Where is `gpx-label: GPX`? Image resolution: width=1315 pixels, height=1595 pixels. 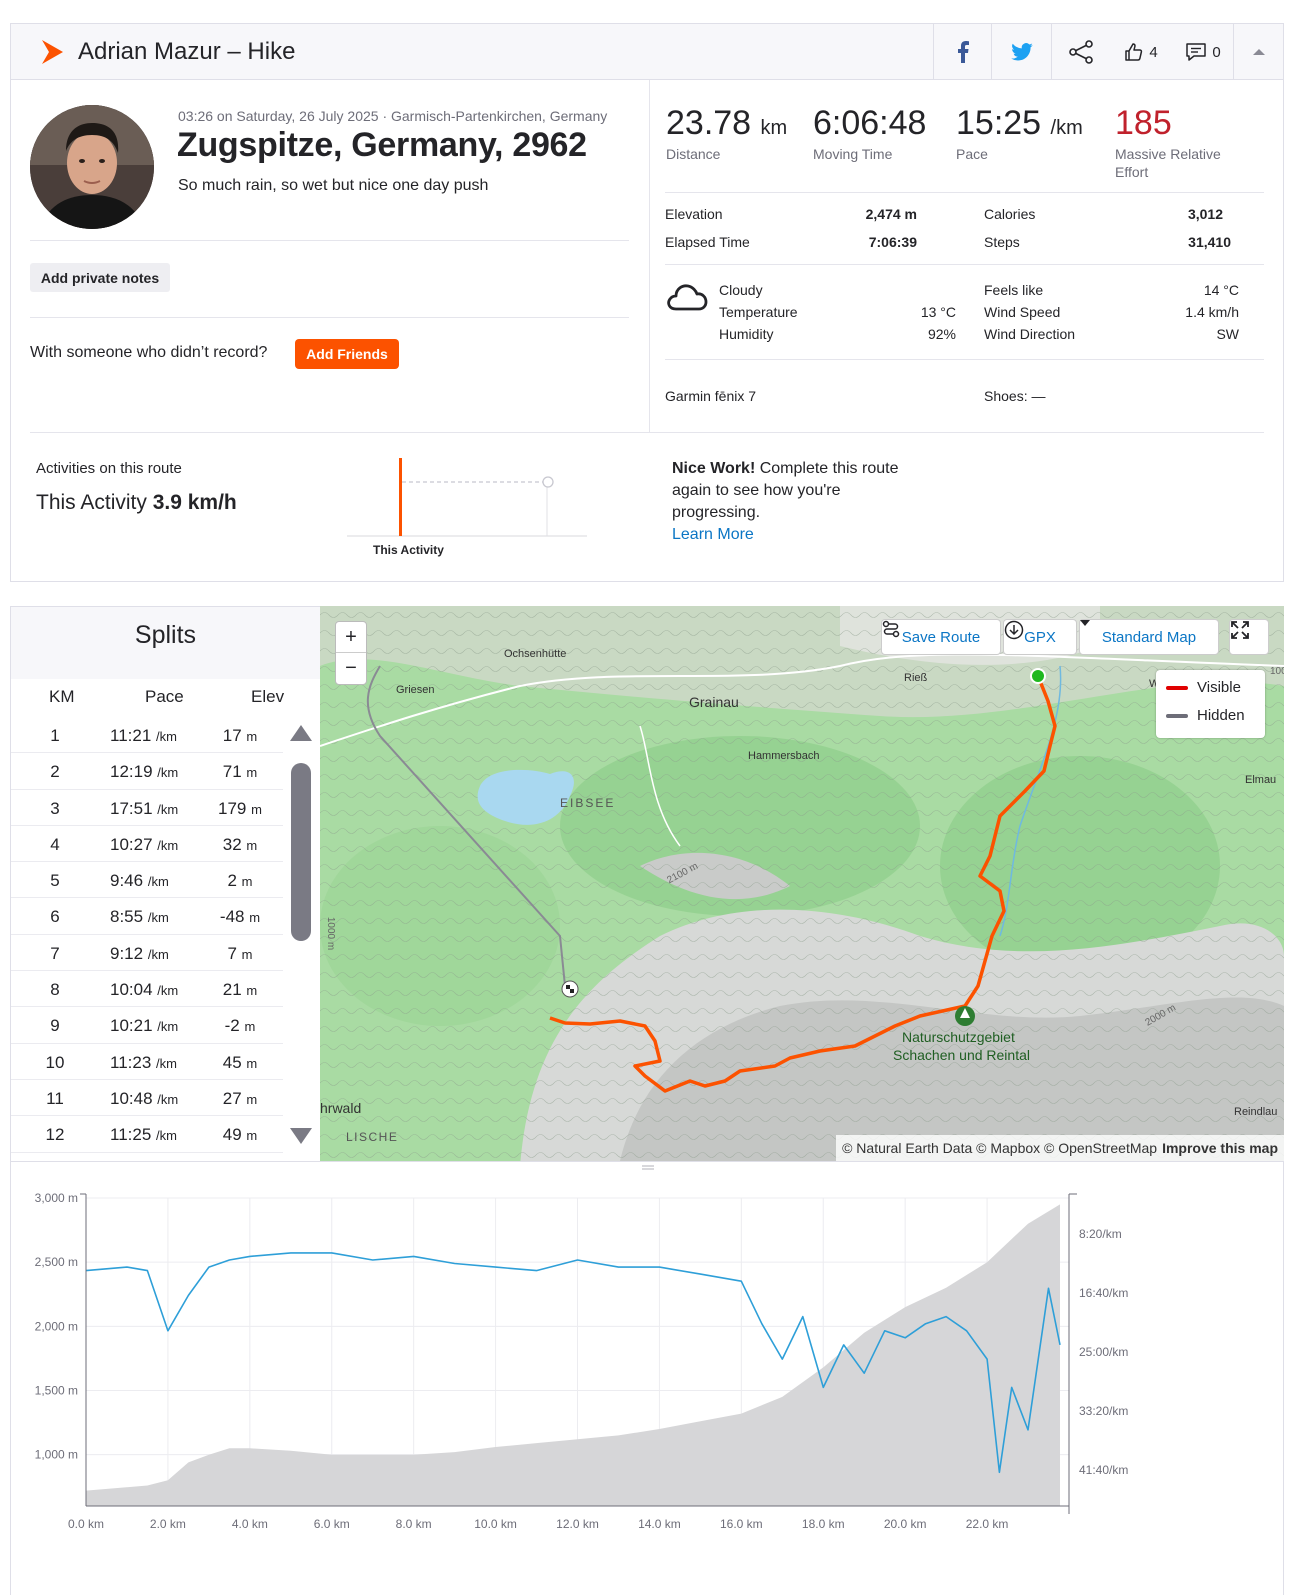 gpx-label: GPX is located at coordinates (1040, 637).